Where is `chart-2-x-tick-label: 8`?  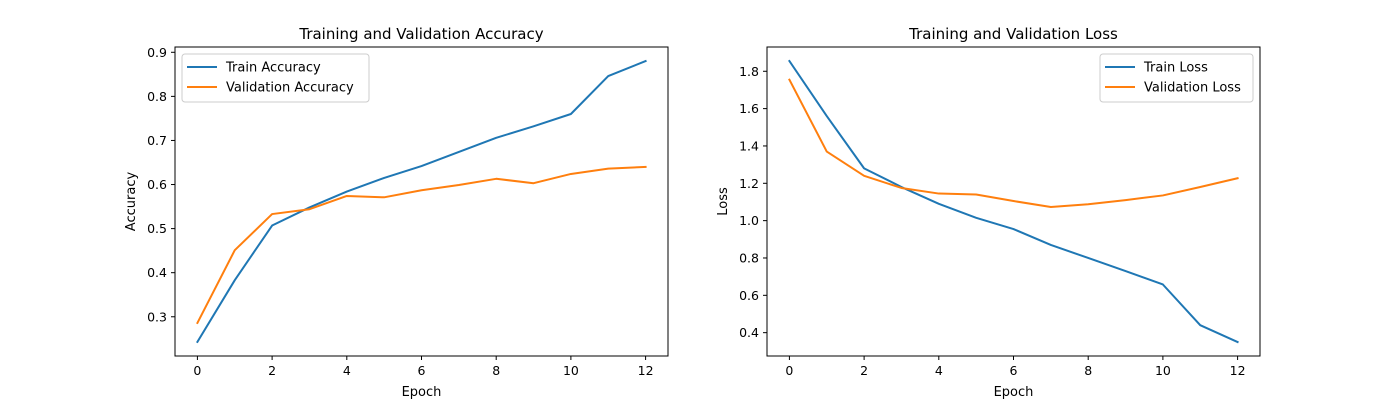 chart-2-x-tick-label: 8 is located at coordinates (1088, 370).